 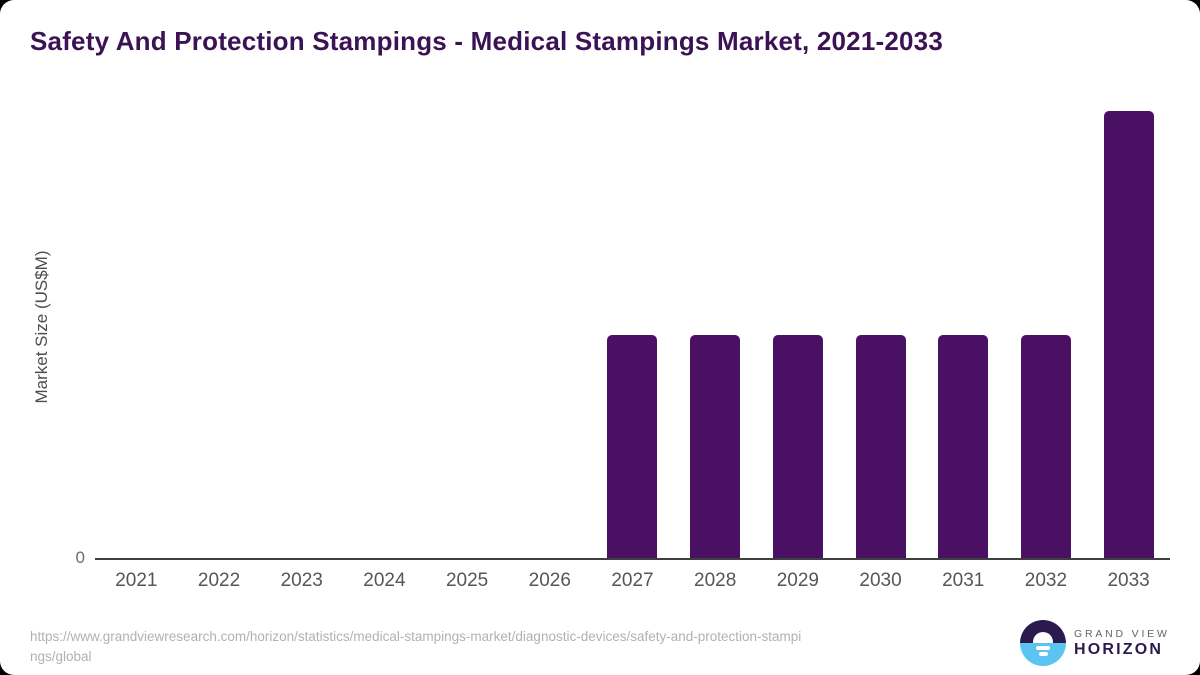 What do you see at coordinates (1046, 580) in the screenshot?
I see `x-tick-2032: 2032` at bounding box center [1046, 580].